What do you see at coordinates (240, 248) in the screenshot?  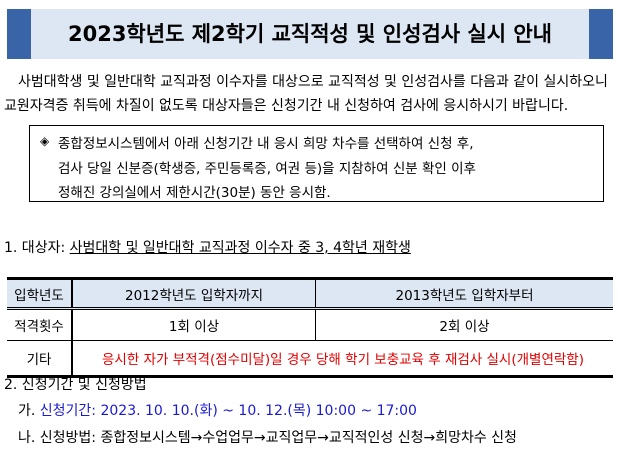 I see `section-1-target: 사범대학 및 일반대학 교직과정 이수자 중 3, 4학년 재학생` at bounding box center [240, 248].